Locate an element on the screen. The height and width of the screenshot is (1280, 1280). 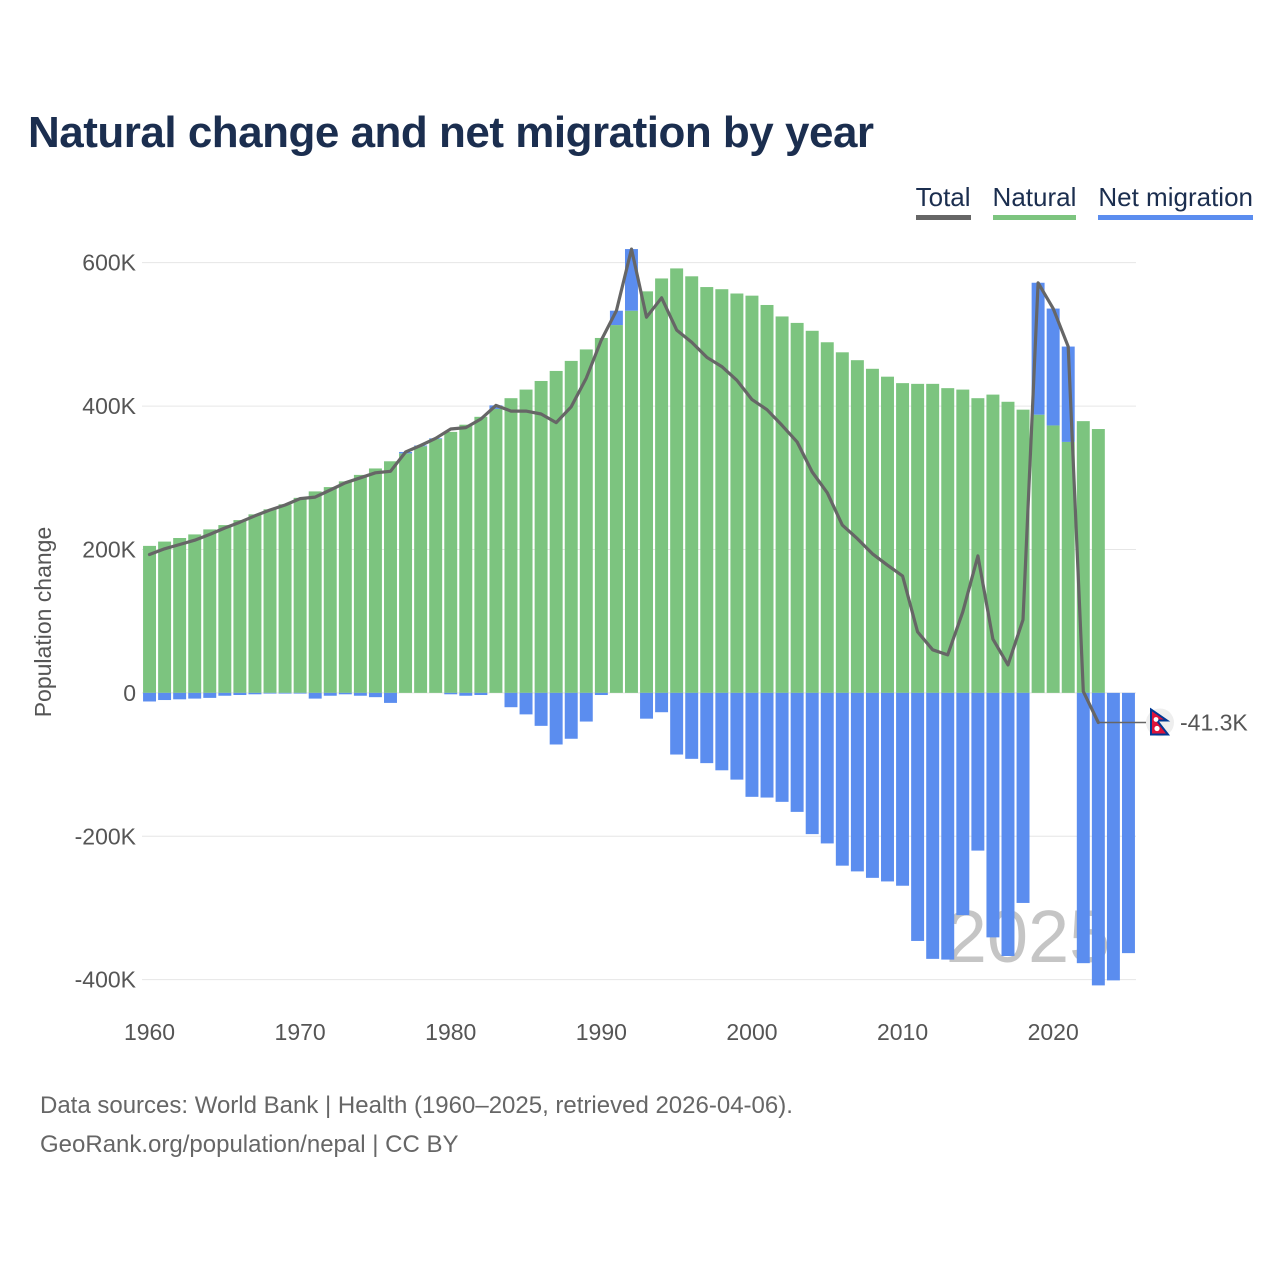
x-tick-label: 2010 is located at coordinates (902, 1032).